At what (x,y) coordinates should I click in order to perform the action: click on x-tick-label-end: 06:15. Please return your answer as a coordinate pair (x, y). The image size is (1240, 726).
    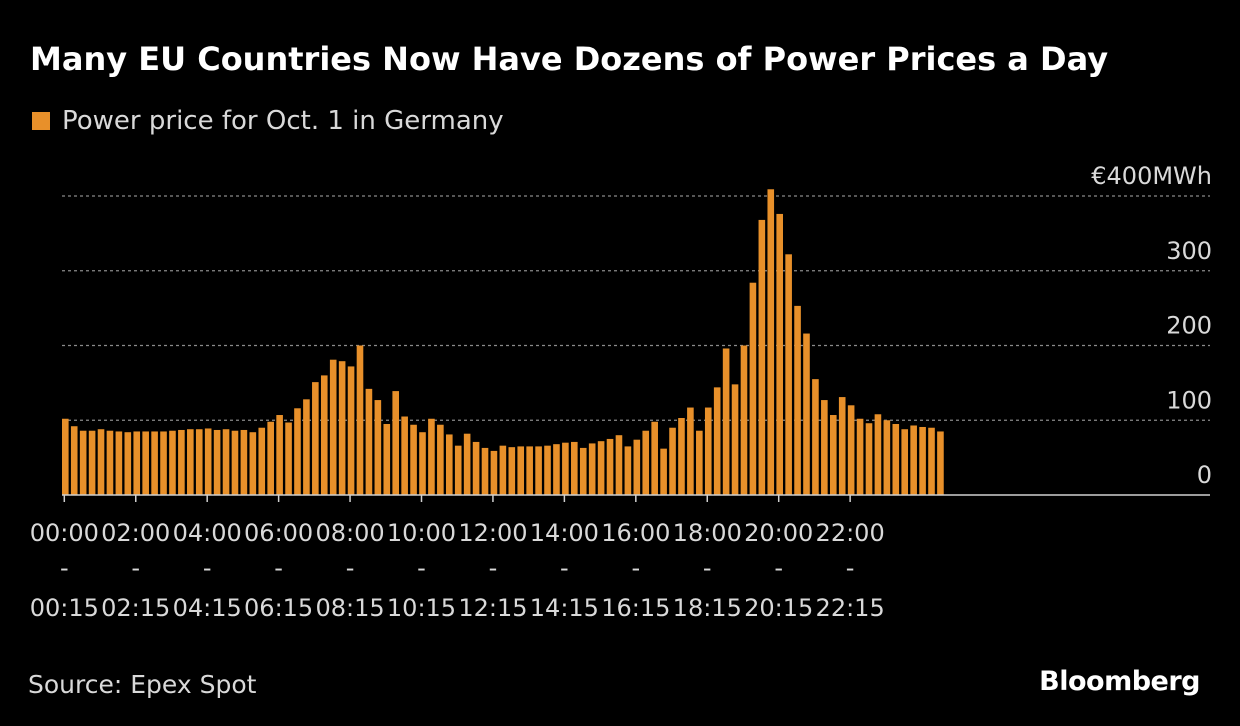
    Looking at the image, I should click on (278, 608).